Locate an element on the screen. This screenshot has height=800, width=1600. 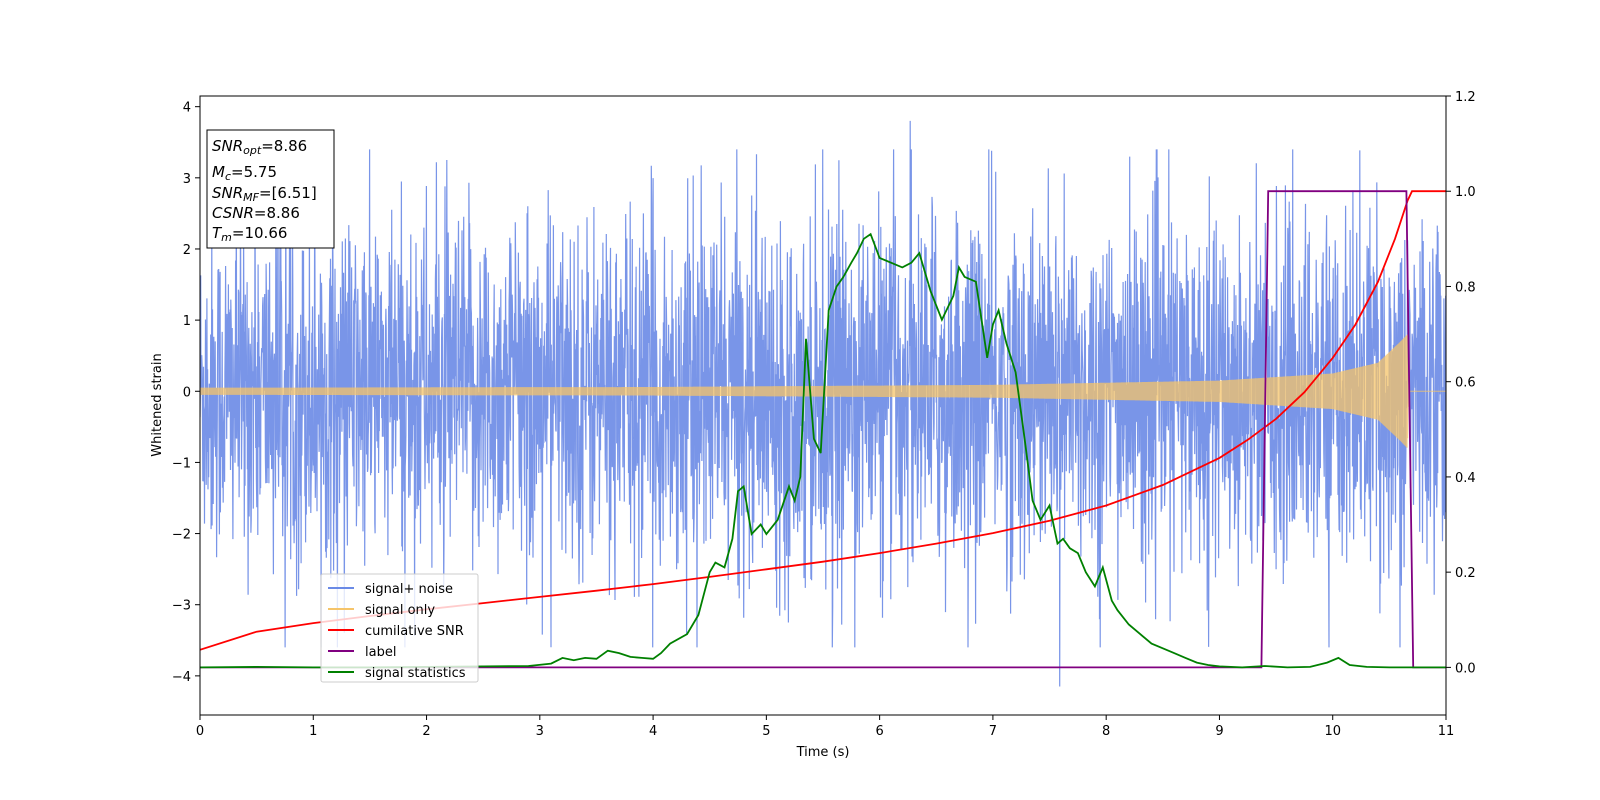
x-tick-label: 9 is located at coordinates (1219, 731).